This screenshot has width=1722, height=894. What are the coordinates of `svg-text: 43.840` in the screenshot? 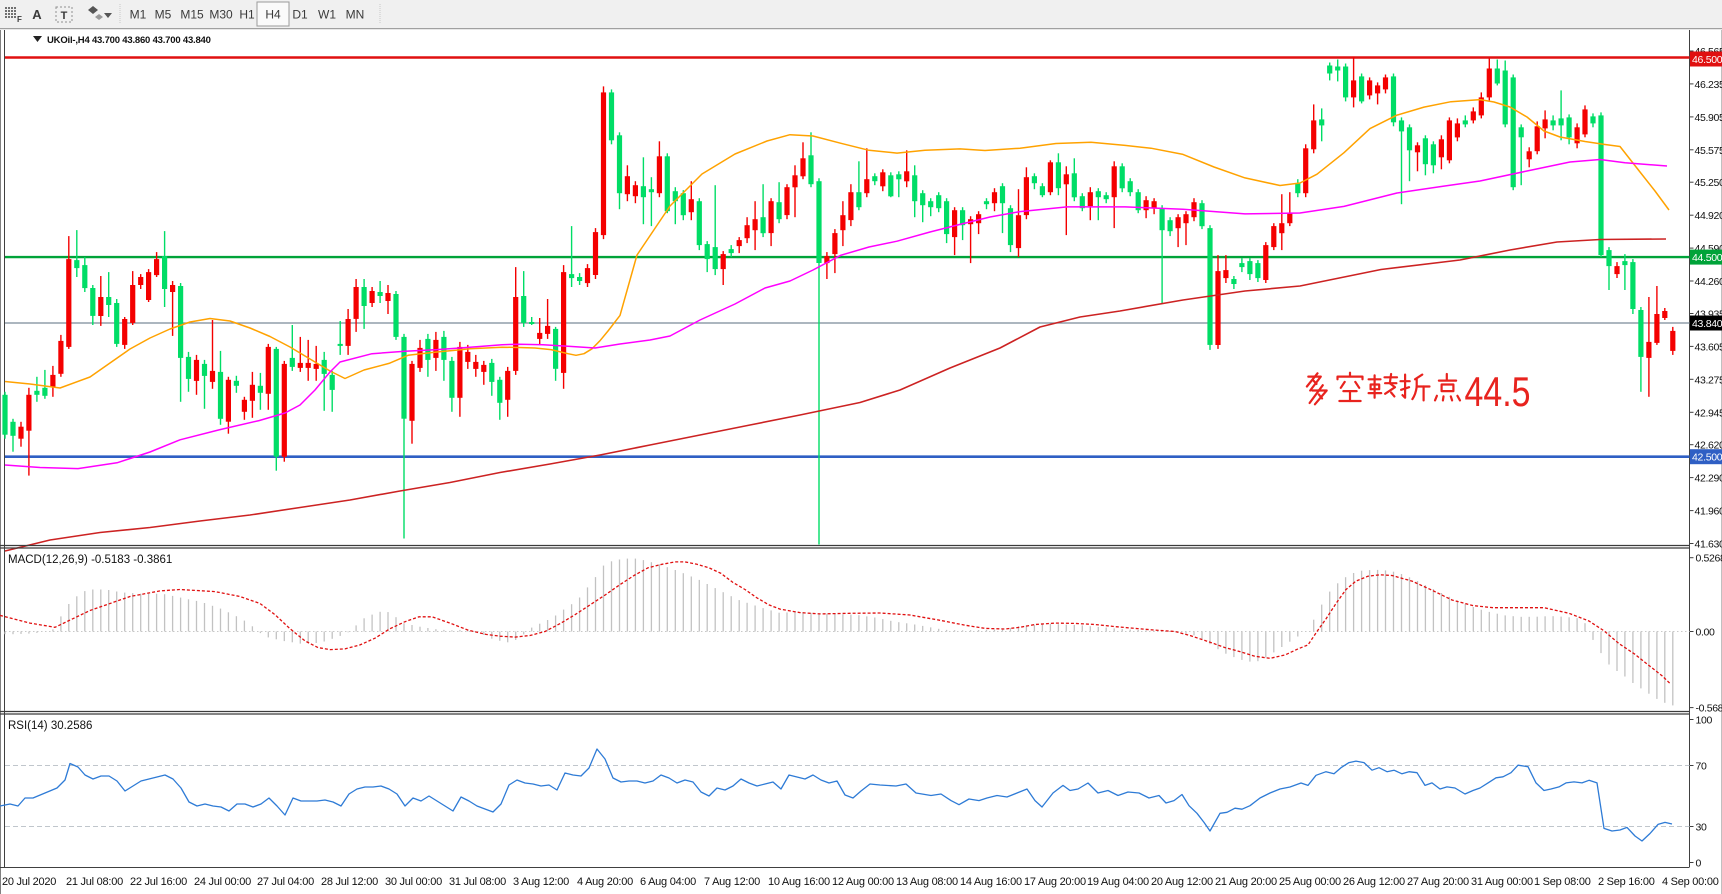 It's located at (1707, 324).